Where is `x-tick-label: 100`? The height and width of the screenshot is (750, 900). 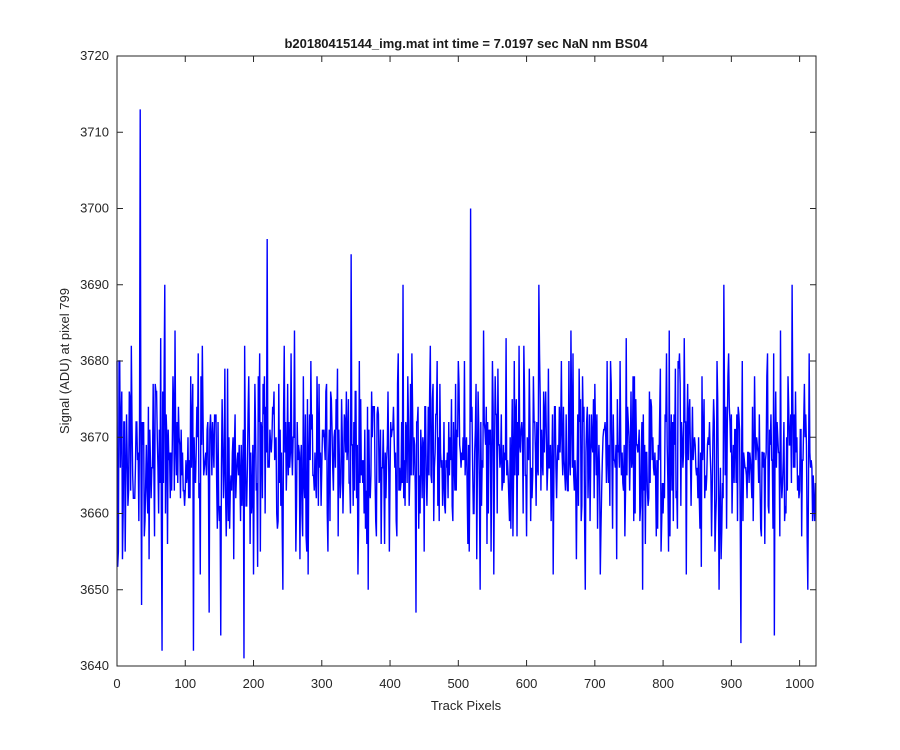
x-tick-label: 100 is located at coordinates (185, 683).